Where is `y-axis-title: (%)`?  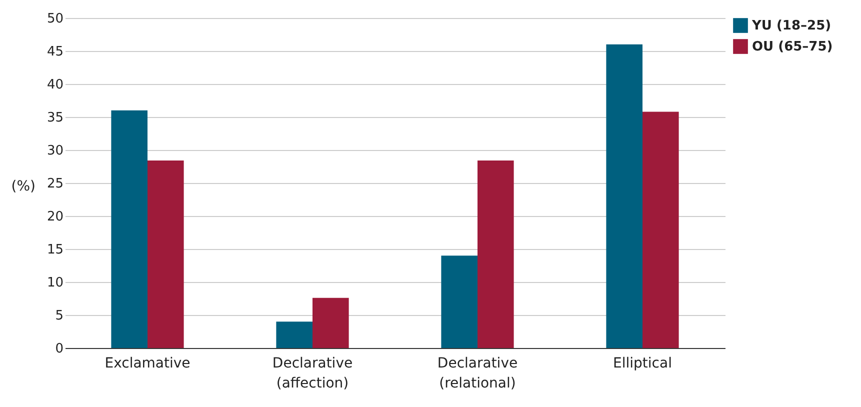 y-axis-title: (%) is located at coordinates (23, 186).